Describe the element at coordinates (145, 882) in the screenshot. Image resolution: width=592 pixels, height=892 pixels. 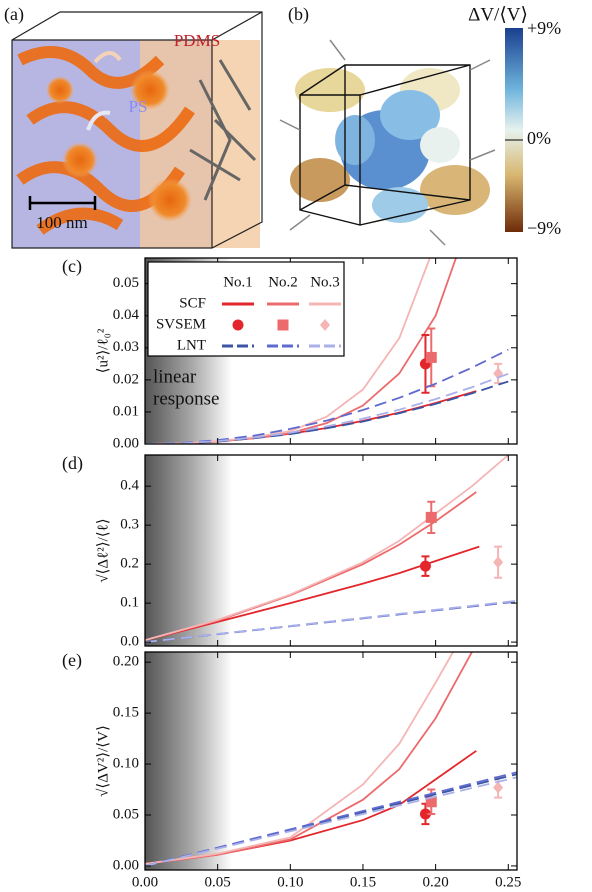
I see `x-tick-label: 0.00` at that location.